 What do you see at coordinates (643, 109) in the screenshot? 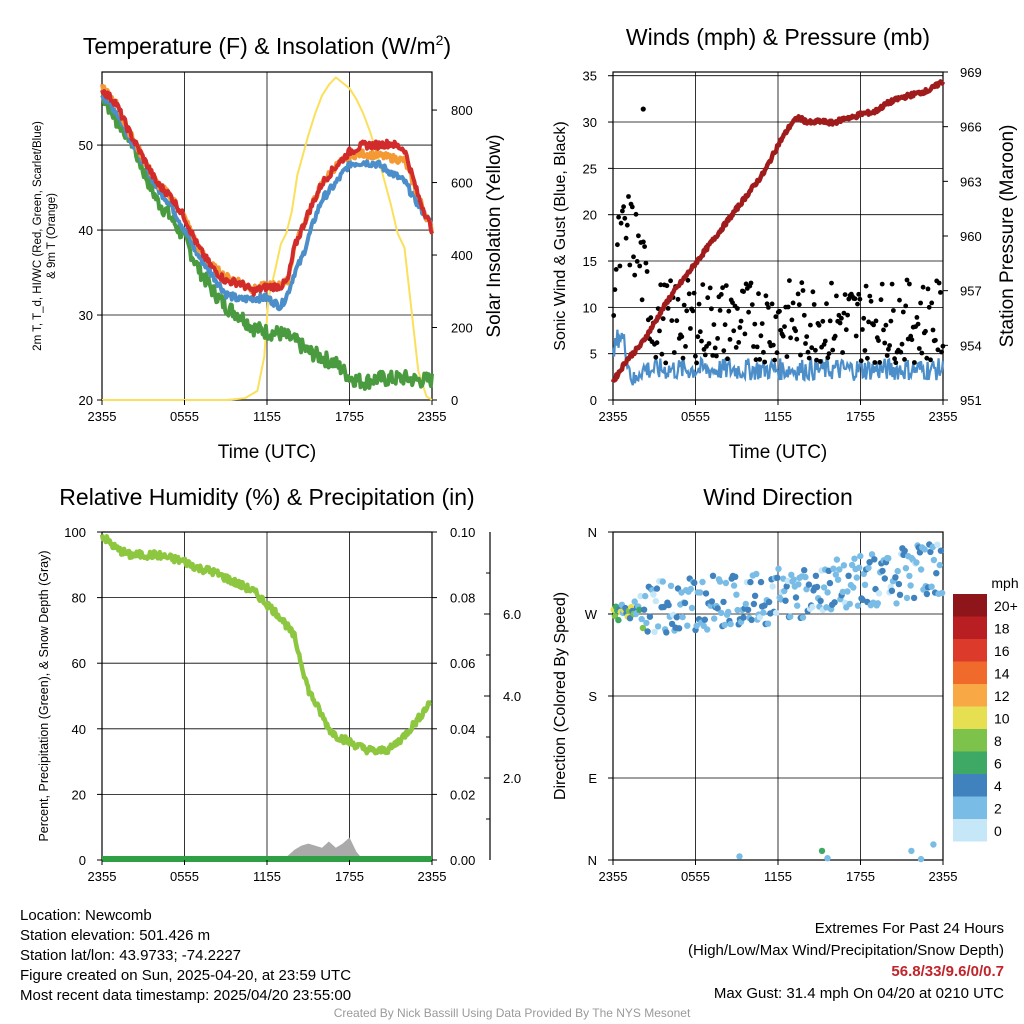
I see `max-gust-point` at bounding box center [643, 109].